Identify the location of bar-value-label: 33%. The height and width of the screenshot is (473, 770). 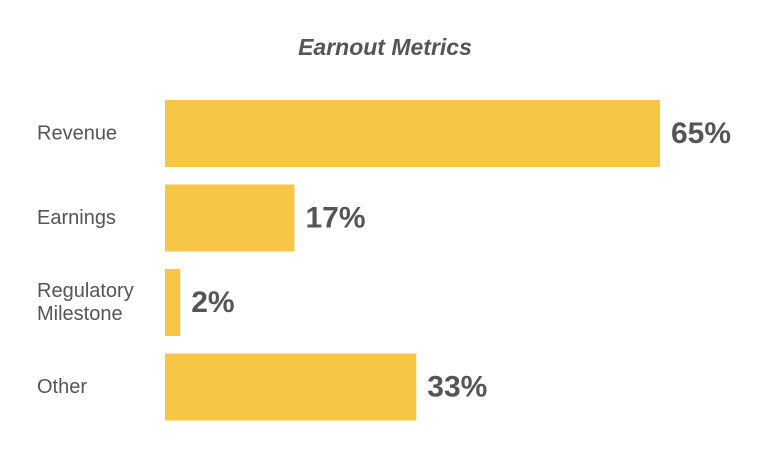
(457, 387).